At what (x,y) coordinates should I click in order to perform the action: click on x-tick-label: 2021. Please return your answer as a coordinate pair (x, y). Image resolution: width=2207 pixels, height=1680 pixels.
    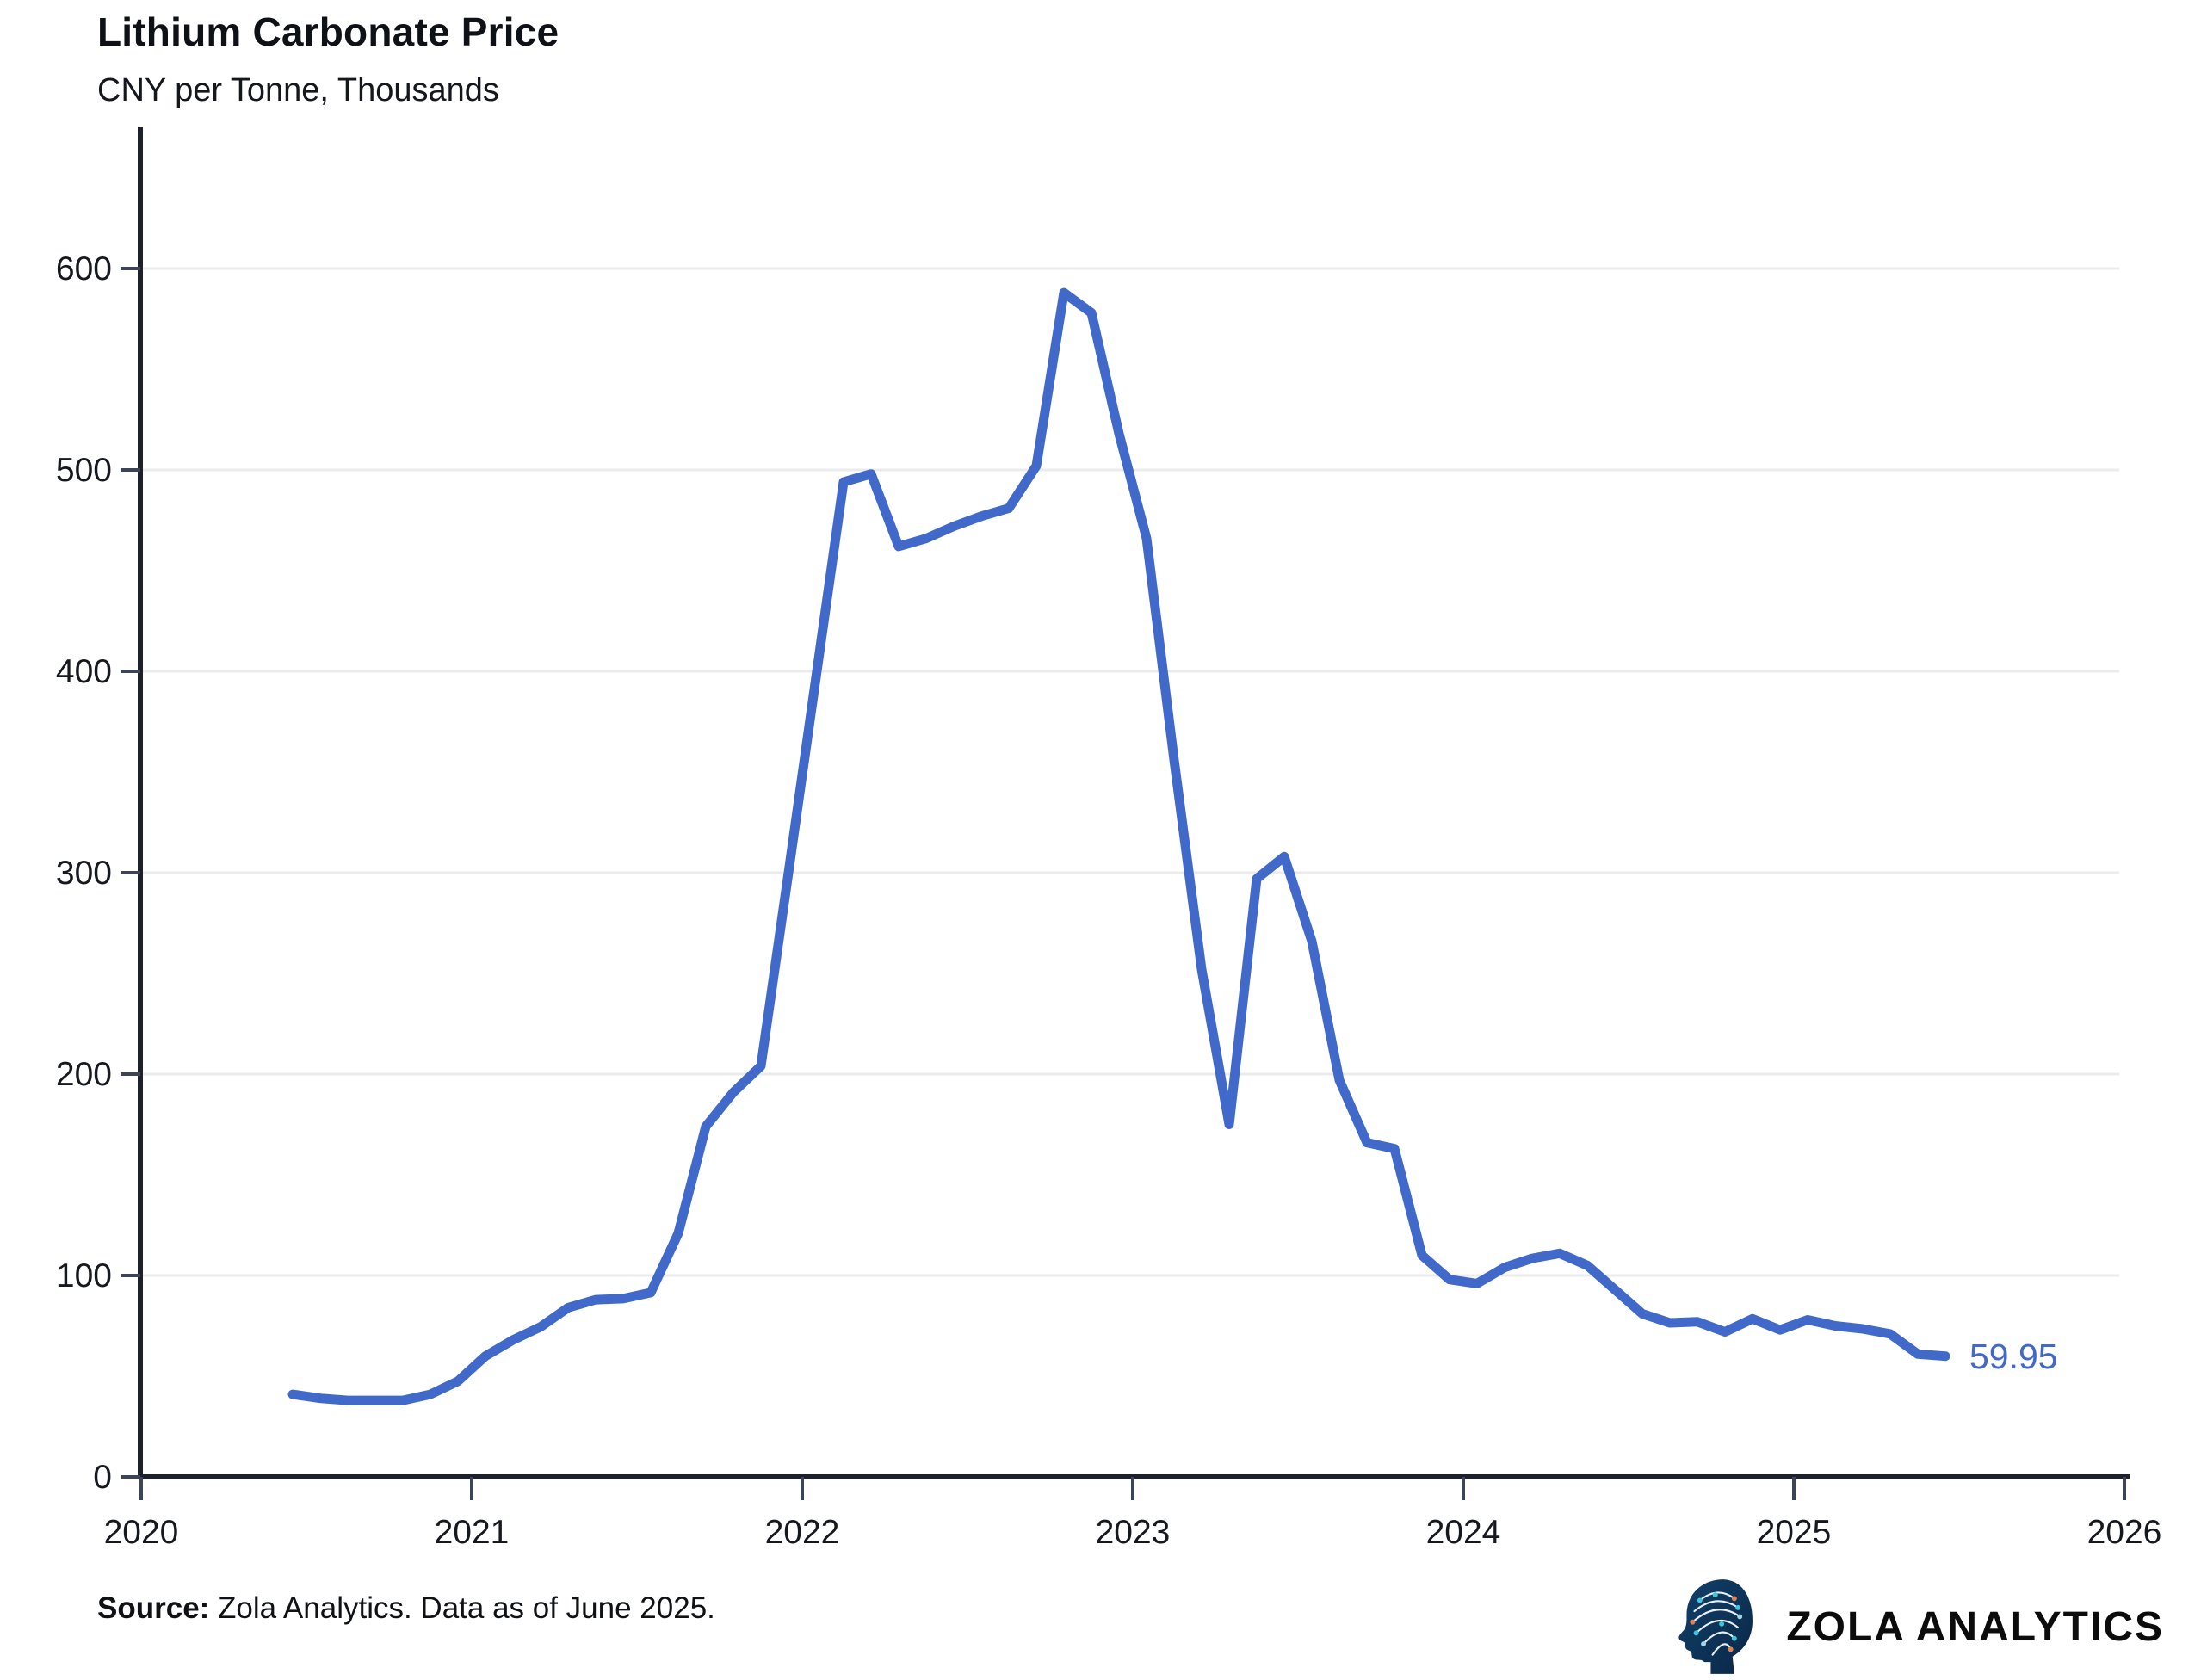
    Looking at the image, I should click on (472, 1532).